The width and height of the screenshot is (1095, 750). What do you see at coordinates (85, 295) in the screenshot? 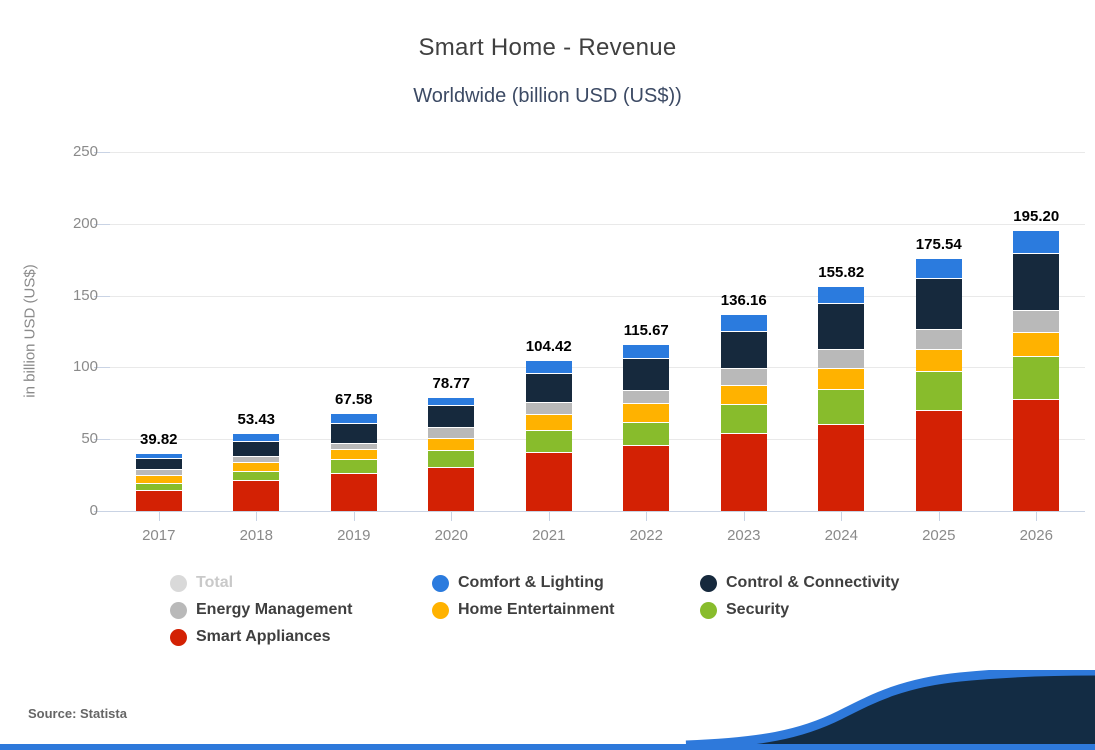
I see `y-axis-tick-label: 150` at bounding box center [85, 295].